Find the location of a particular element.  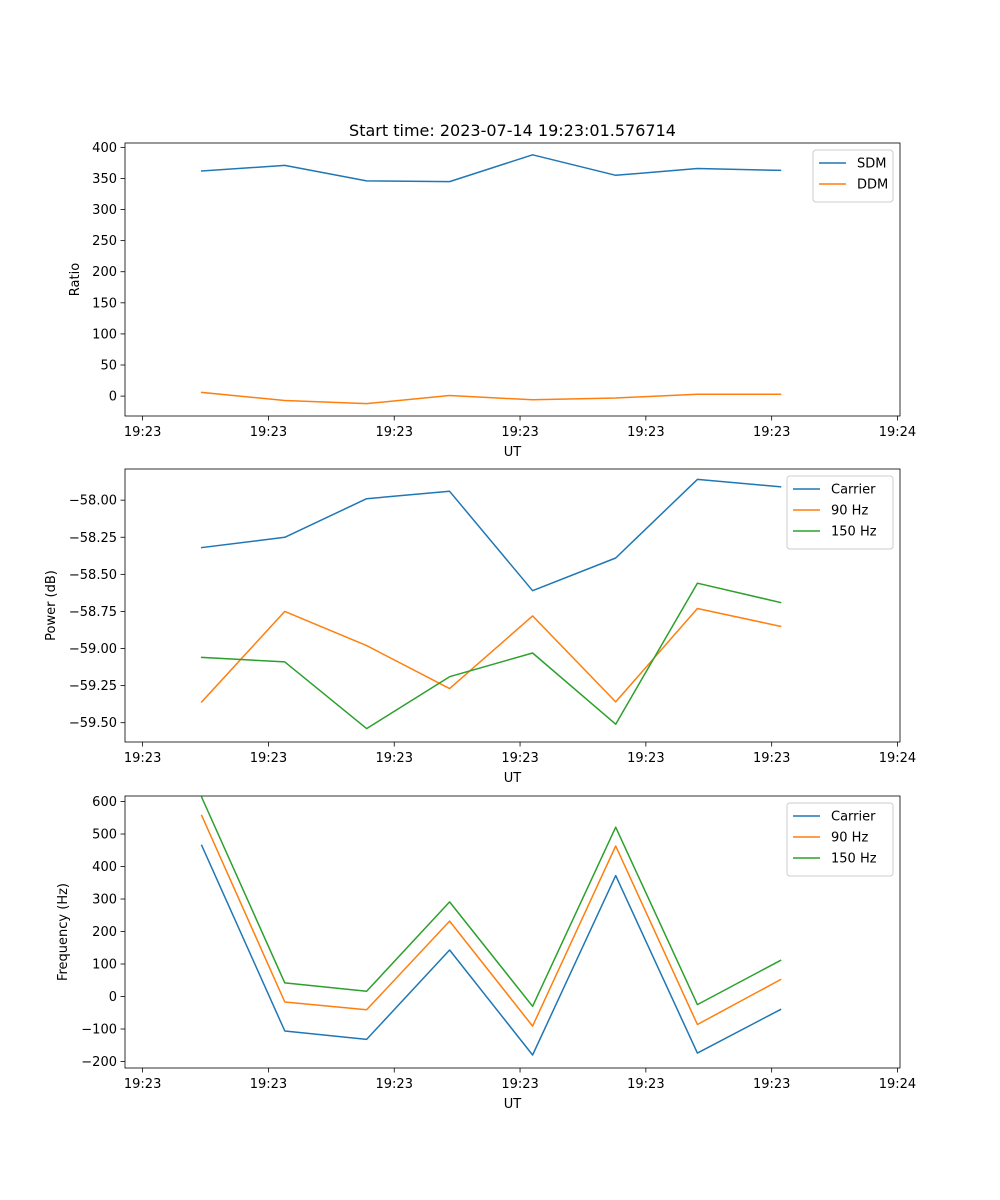

series-line-ddm is located at coordinates (491, 398).